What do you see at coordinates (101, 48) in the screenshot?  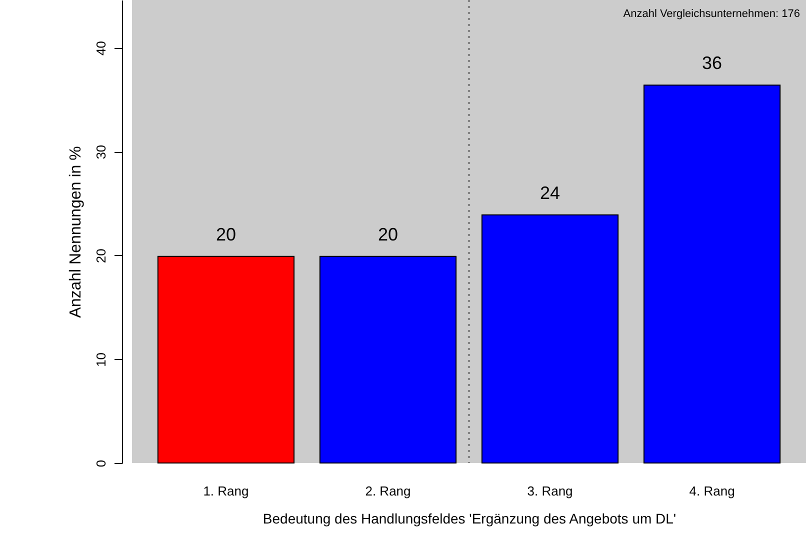 I see `y-tick-label: 40` at bounding box center [101, 48].